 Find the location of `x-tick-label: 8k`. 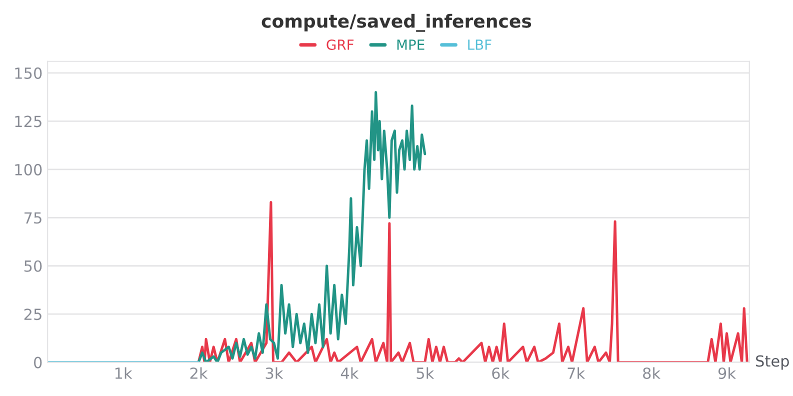

x-tick-label: 8k is located at coordinates (652, 373).